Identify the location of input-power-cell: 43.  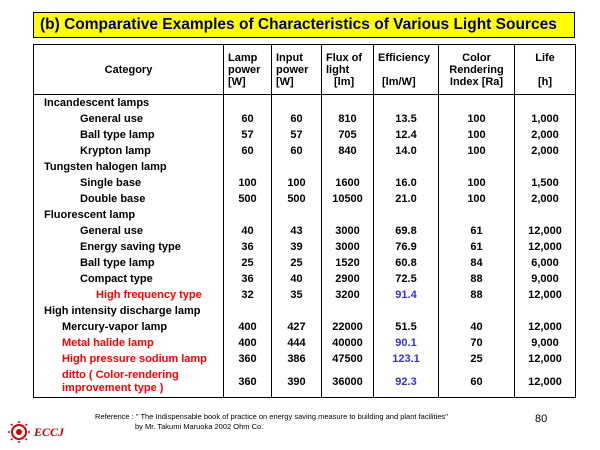
(296, 231).